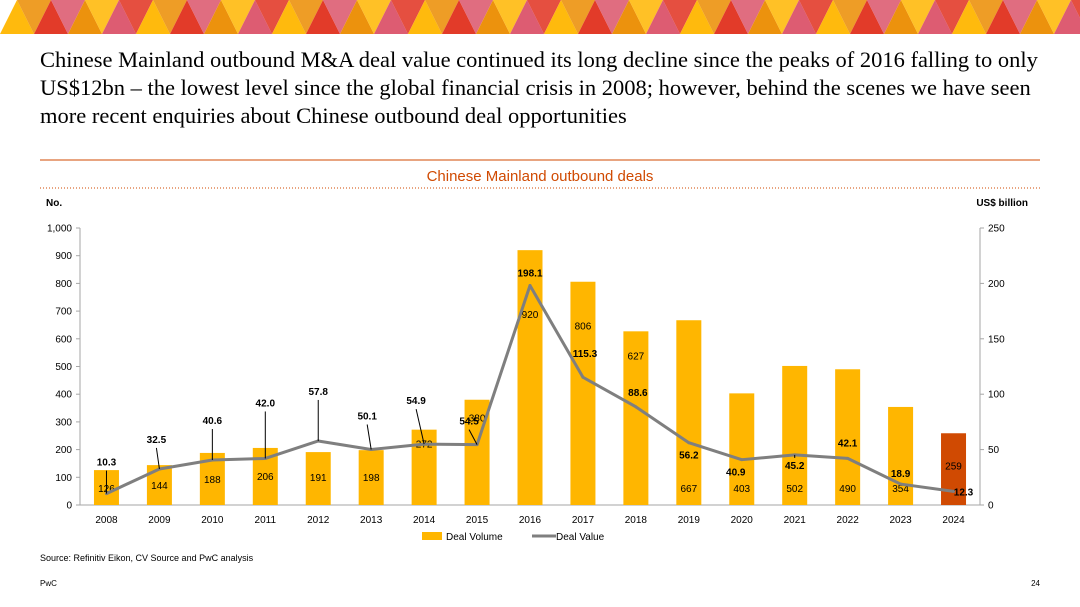 The height and width of the screenshot is (607, 1080). I want to click on right-axis-label: US$ billion, so click(1002, 203).